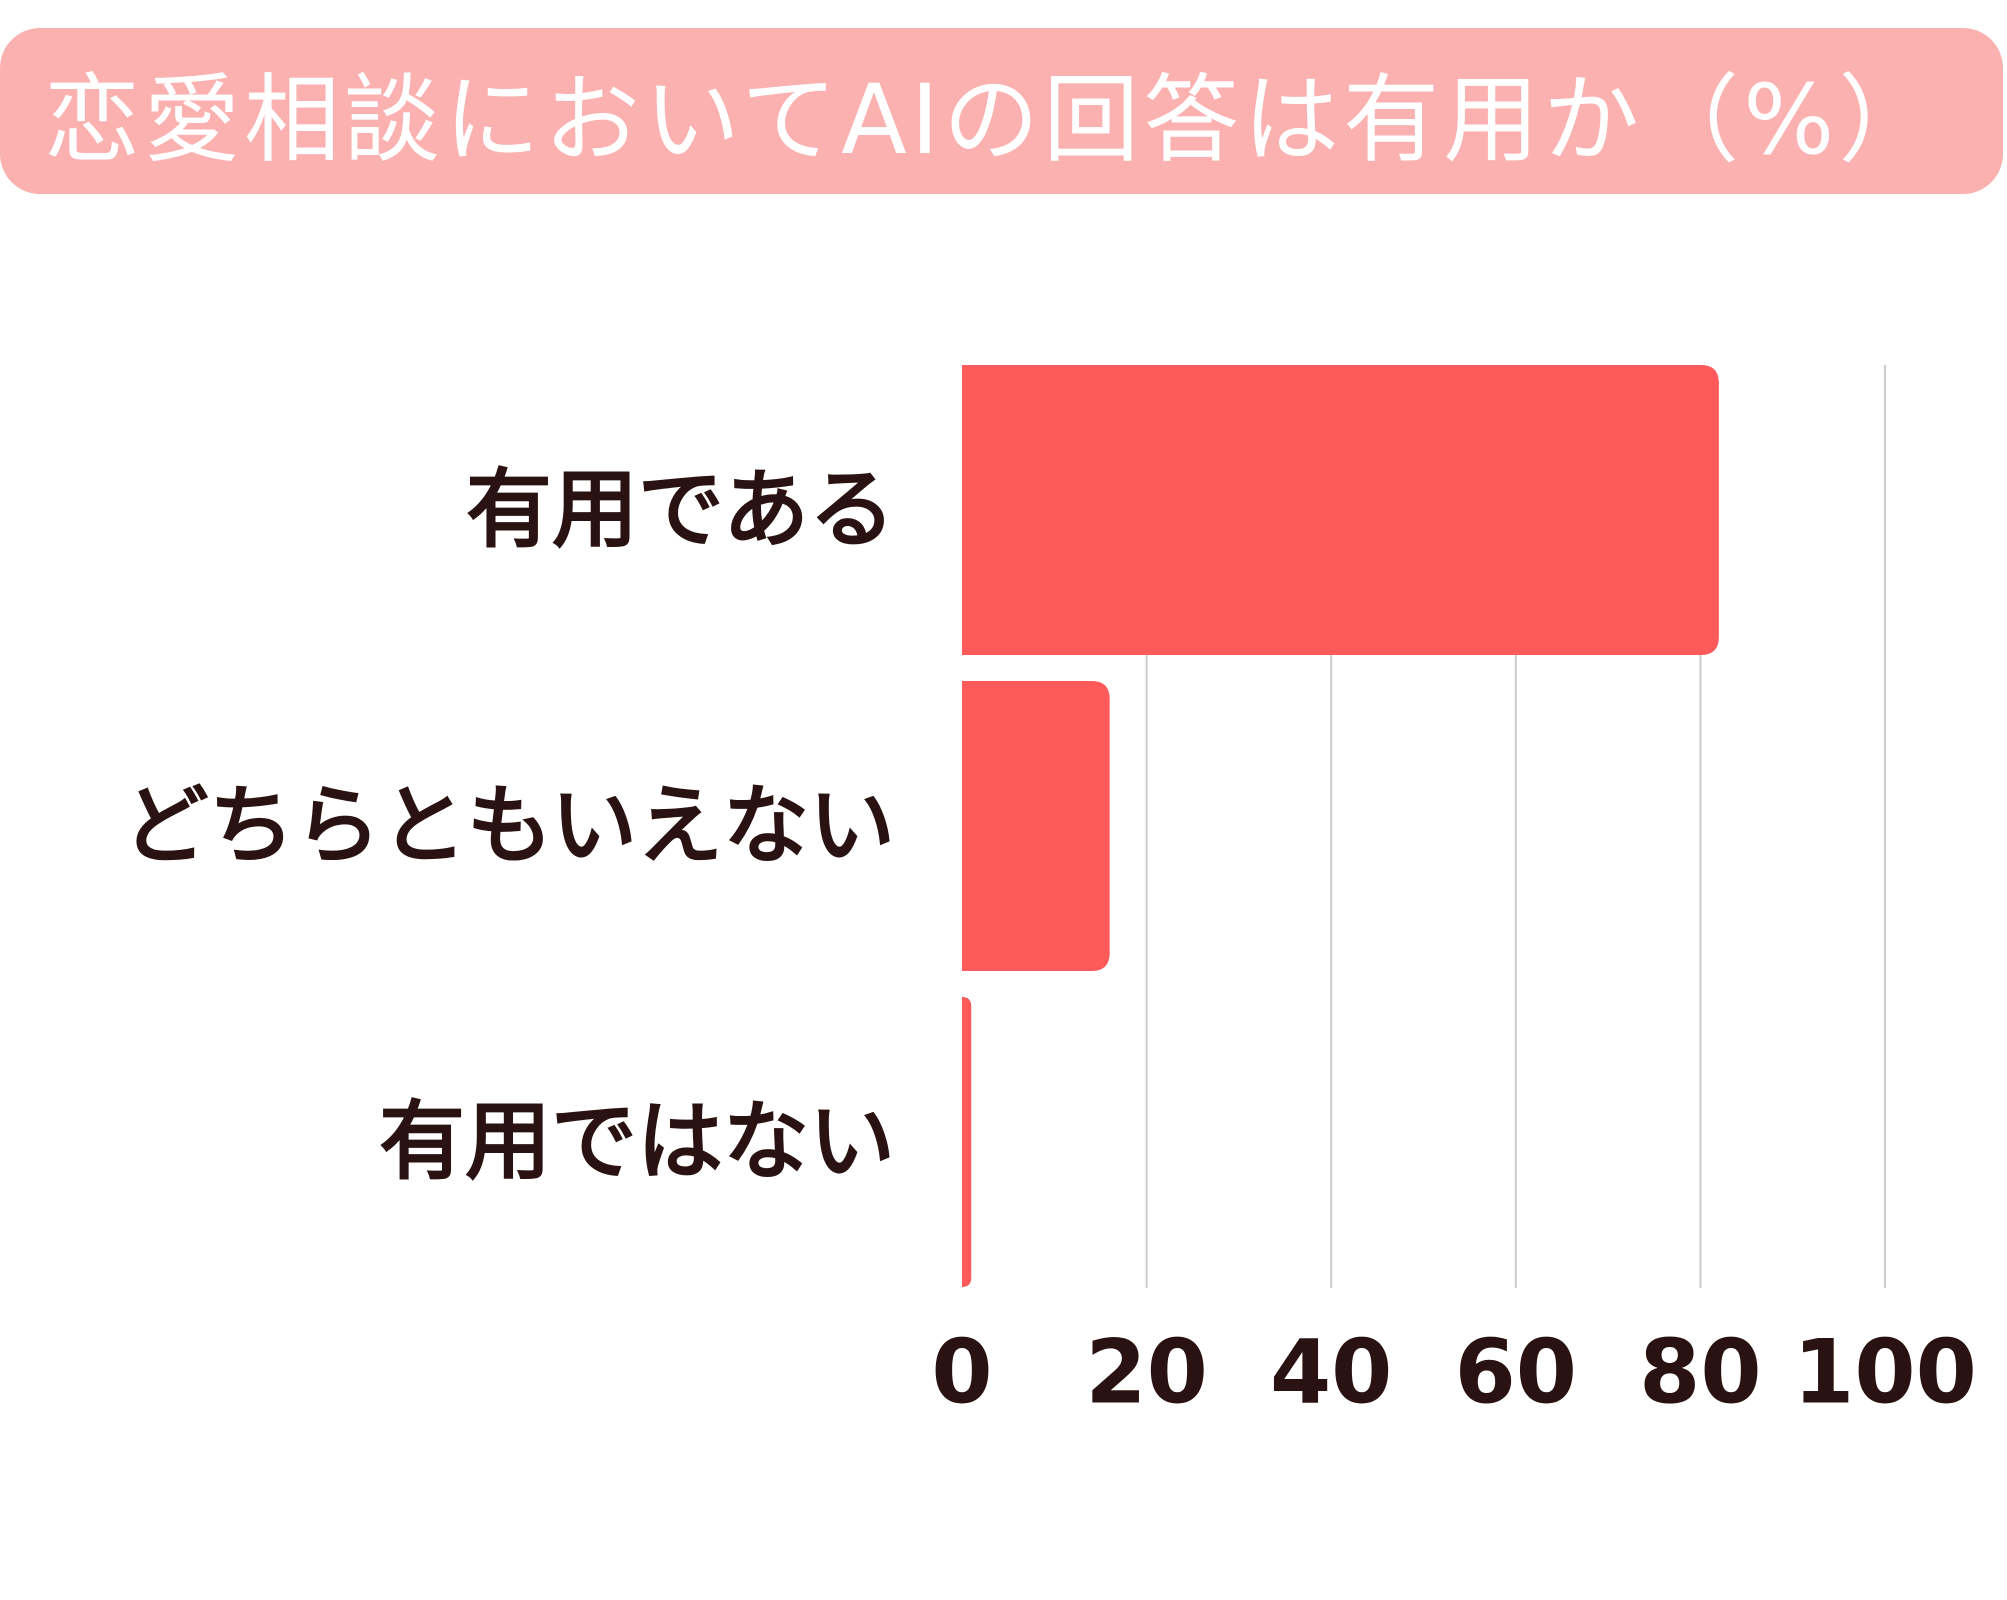  What do you see at coordinates (680, 510) in the screenshot?
I see `category-label-1: 有用である` at bounding box center [680, 510].